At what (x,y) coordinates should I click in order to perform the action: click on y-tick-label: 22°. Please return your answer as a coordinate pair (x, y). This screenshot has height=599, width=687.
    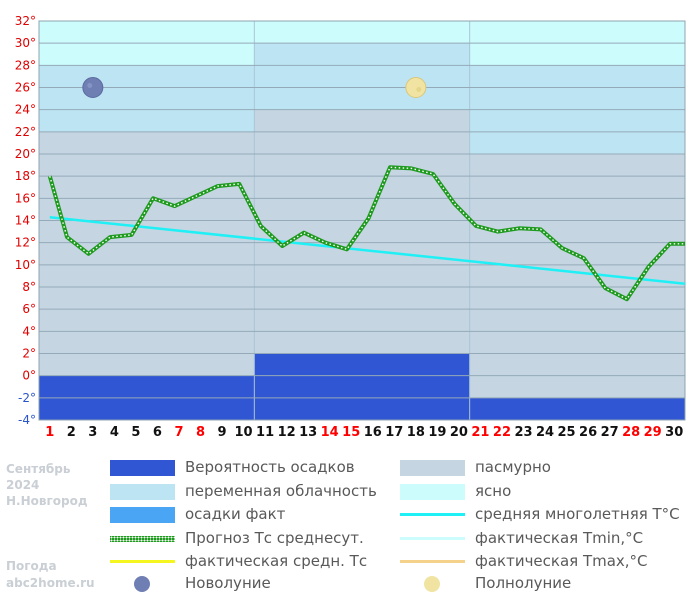
    Looking at the image, I should click on (25, 132).